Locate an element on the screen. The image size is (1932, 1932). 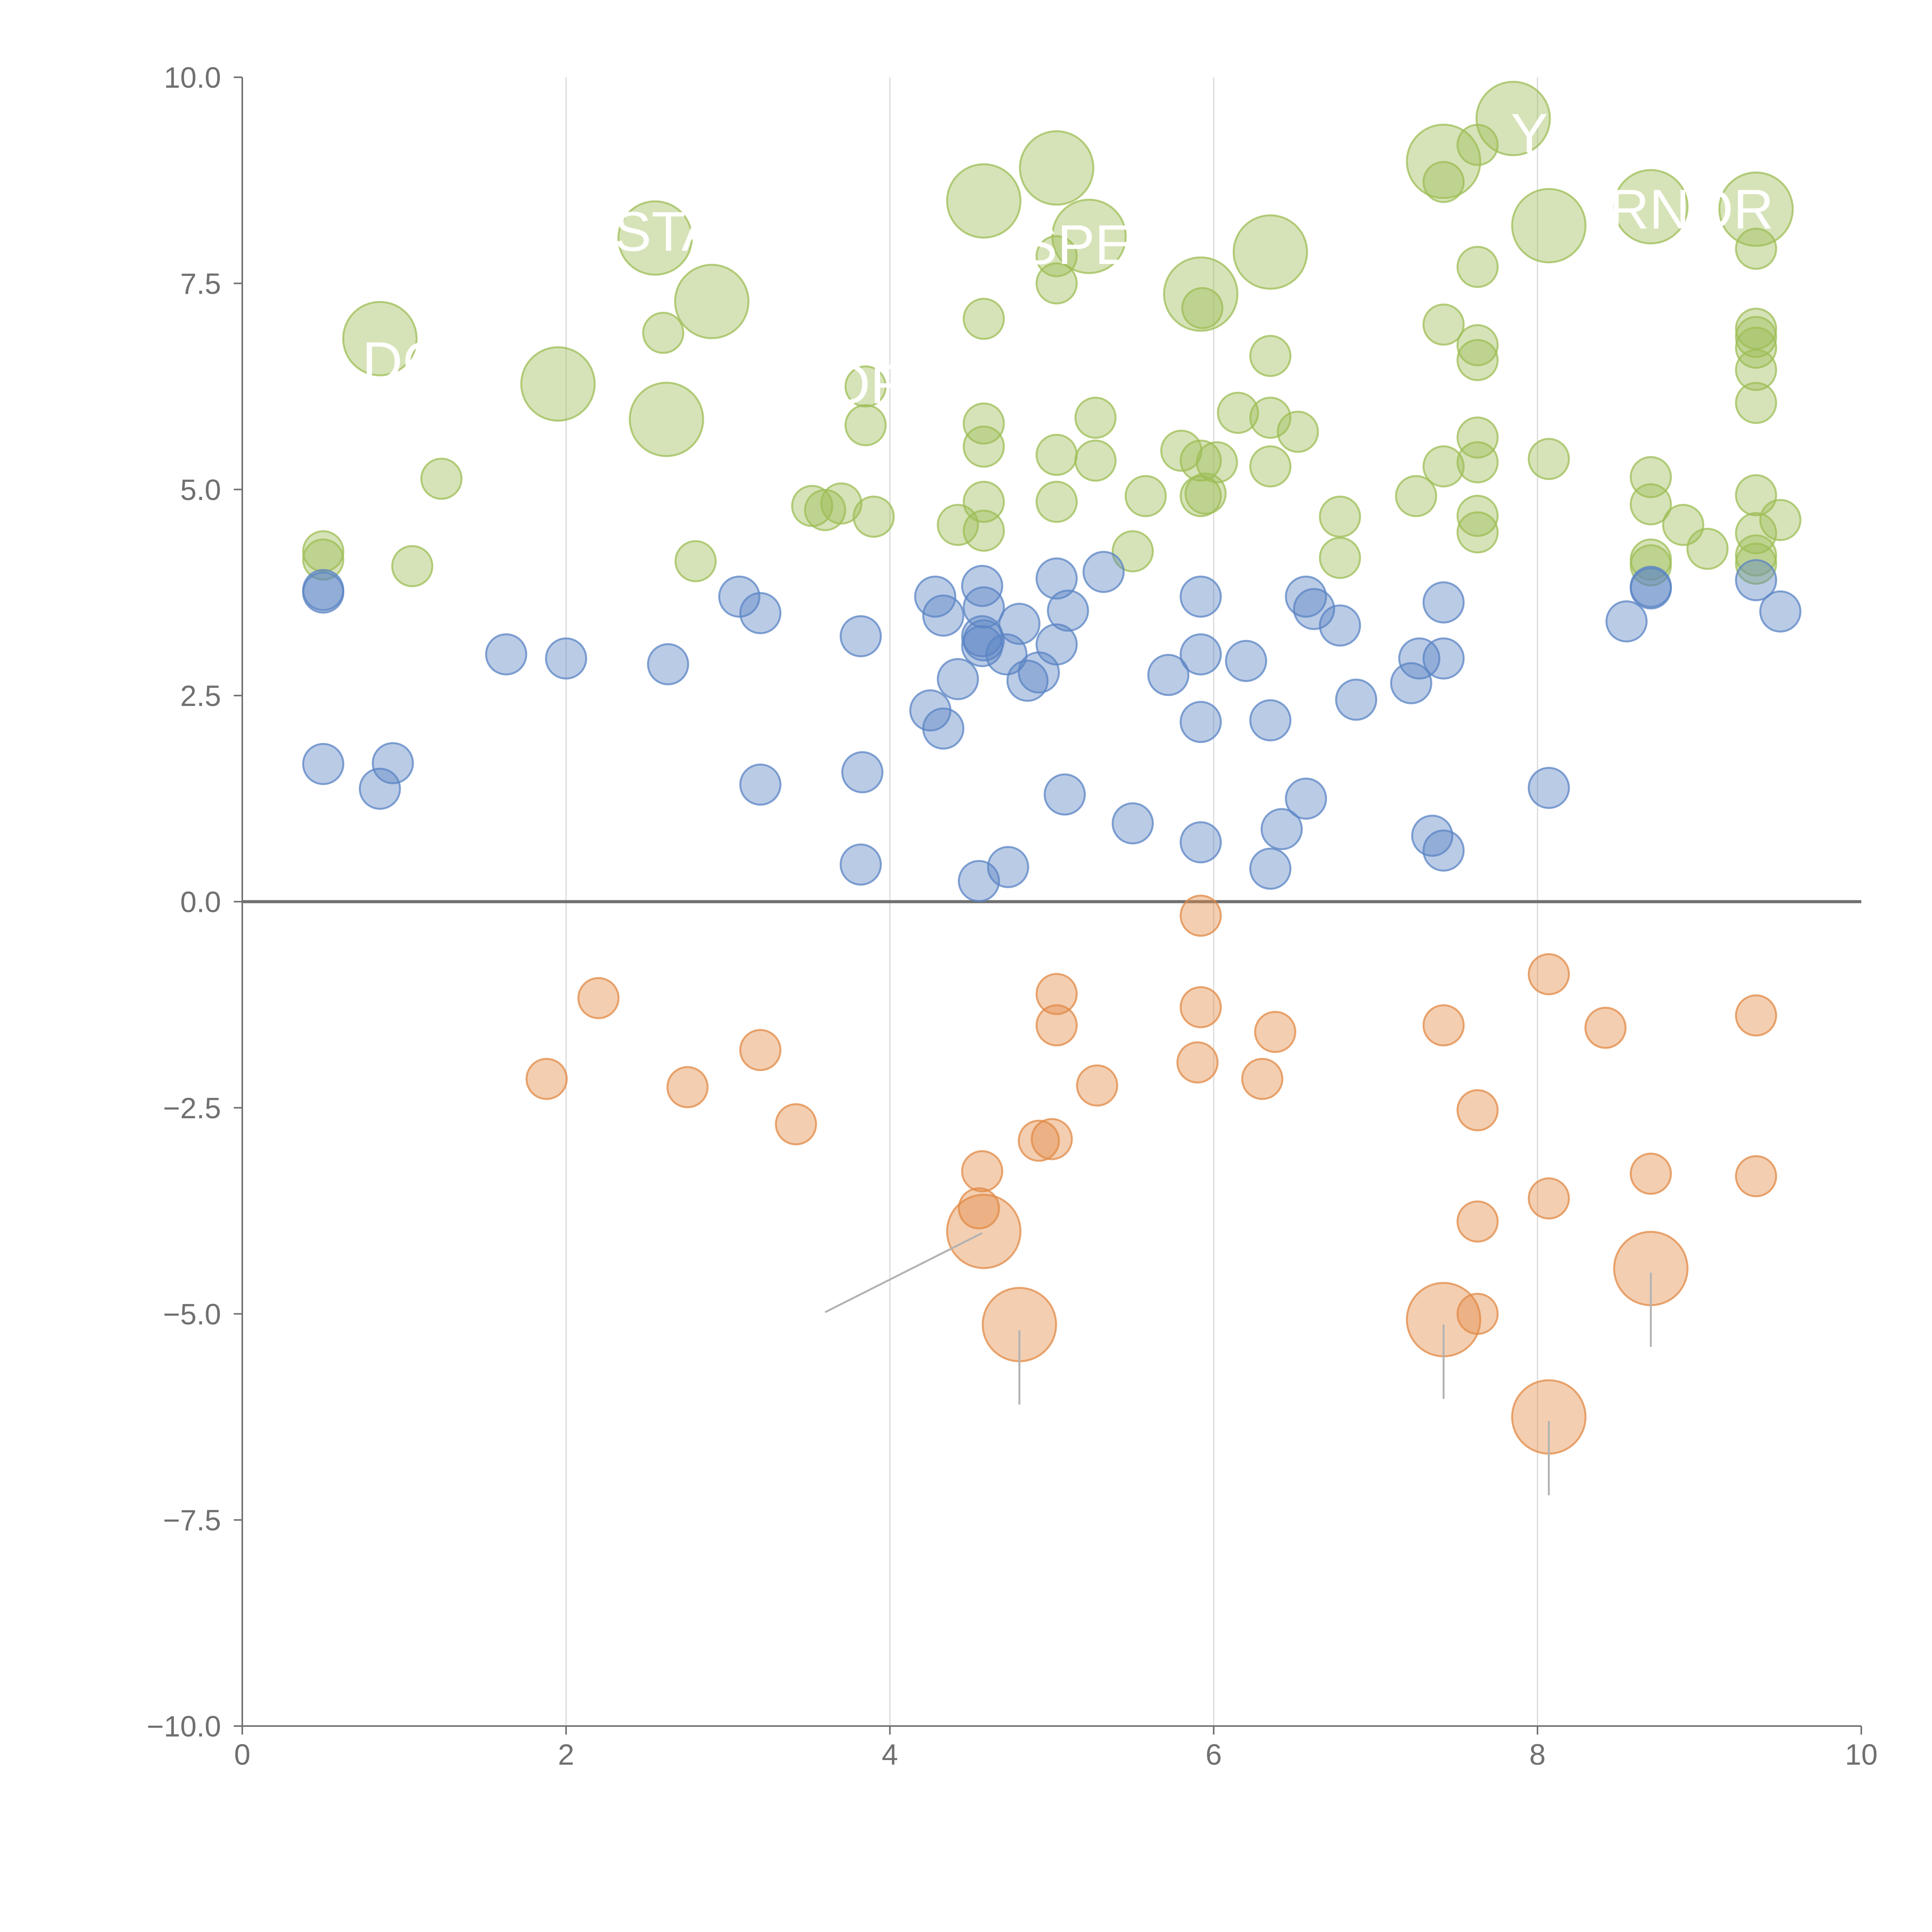
orange-large-point is located at coordinates (984, 1232).